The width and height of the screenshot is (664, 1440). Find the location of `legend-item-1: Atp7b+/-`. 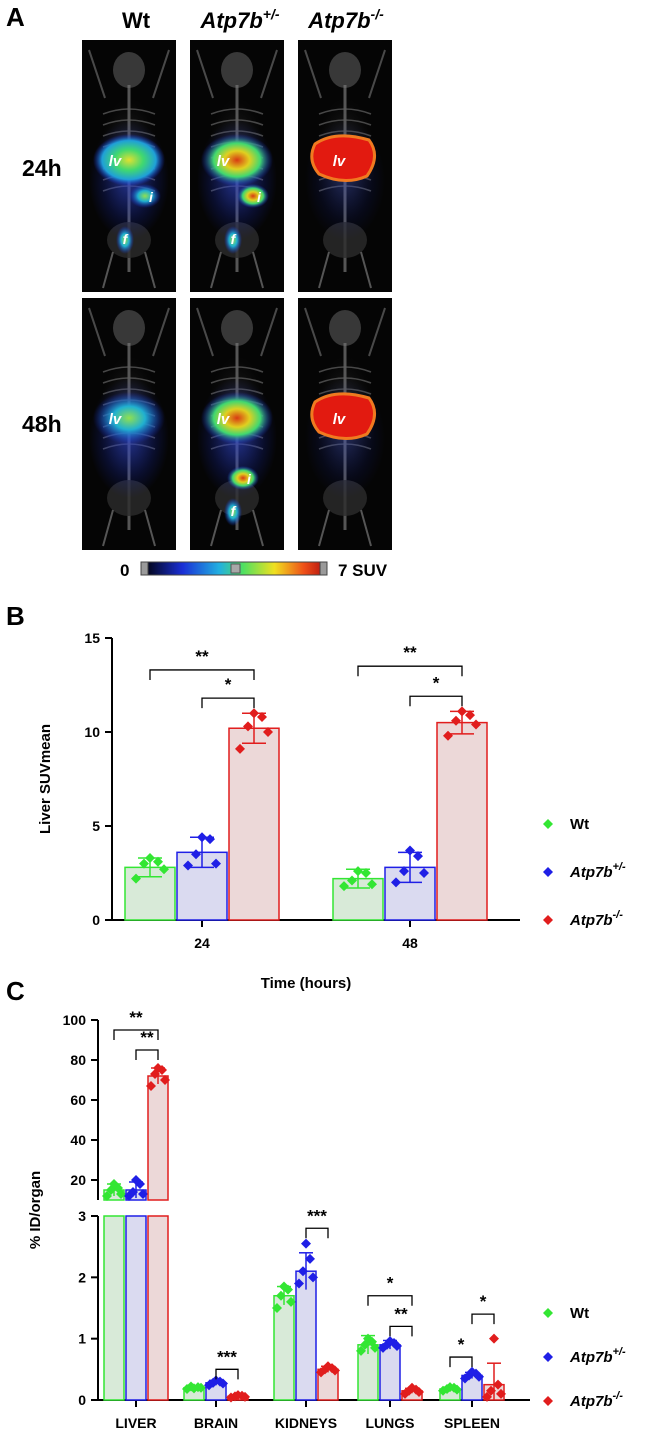

legend-item-1: Atp7b+/- is located at coordinates (584, 871).